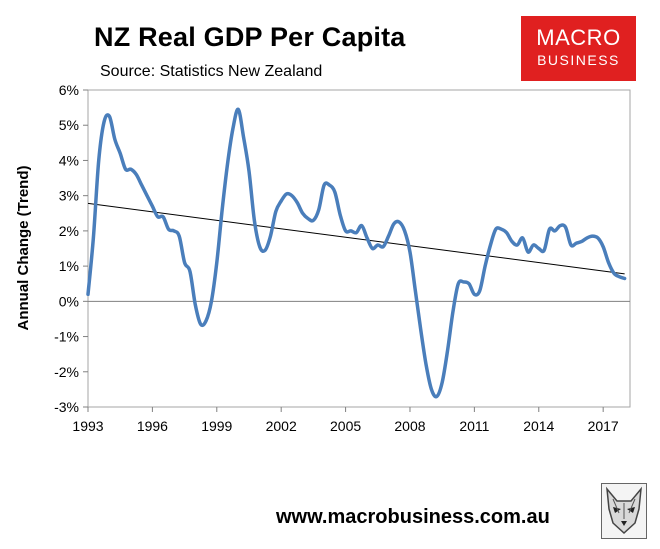  I want to click on y-tick-label: 3%, so click(69, 196).